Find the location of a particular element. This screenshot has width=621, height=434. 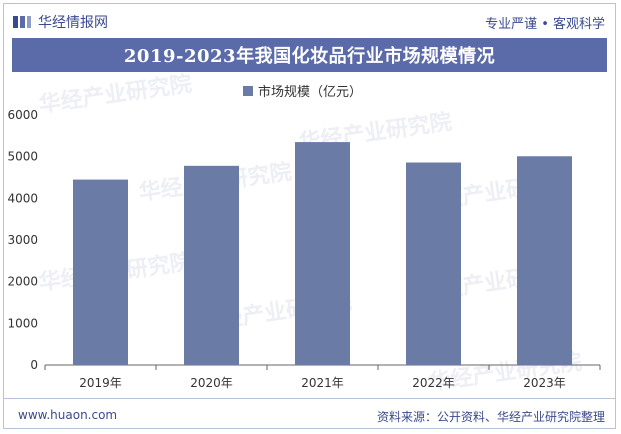

huajing-logo-icon is located at coordinates (22, 22).